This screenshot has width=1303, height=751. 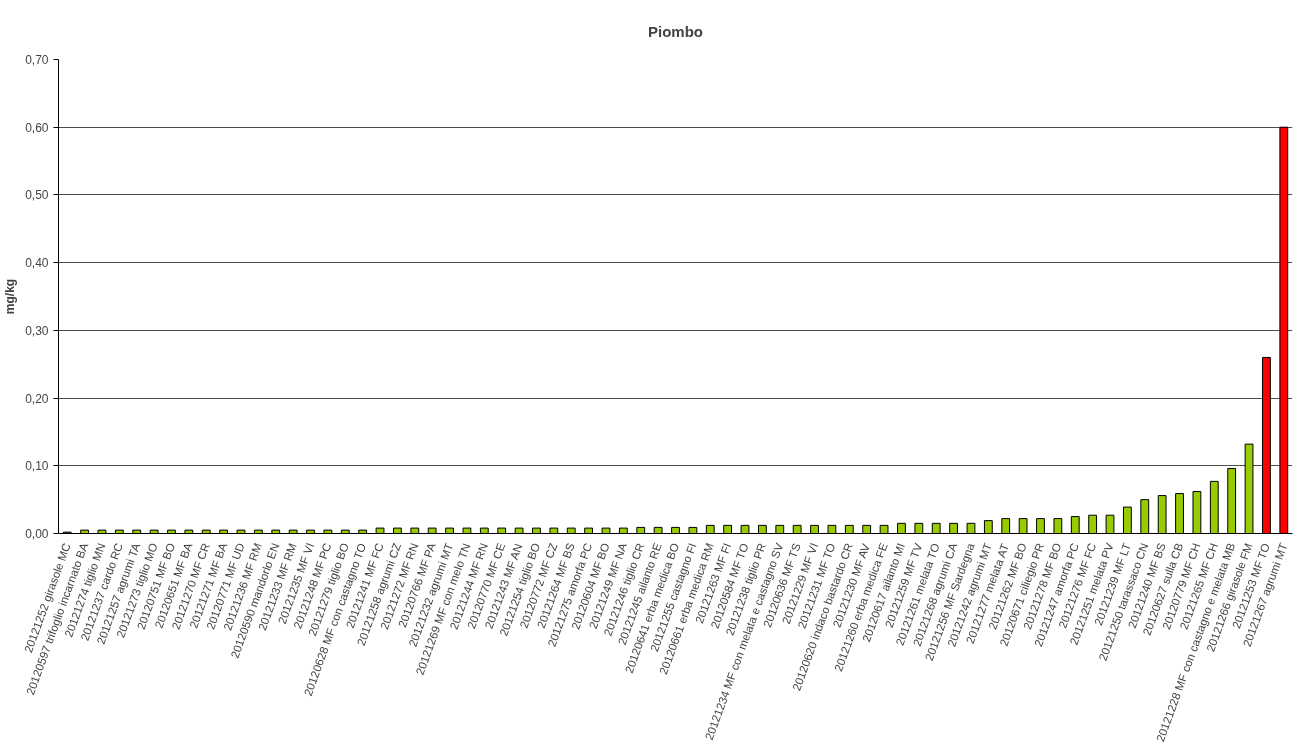 I want to click on y-tick-label: 0,40, so click(x=37, y=263).